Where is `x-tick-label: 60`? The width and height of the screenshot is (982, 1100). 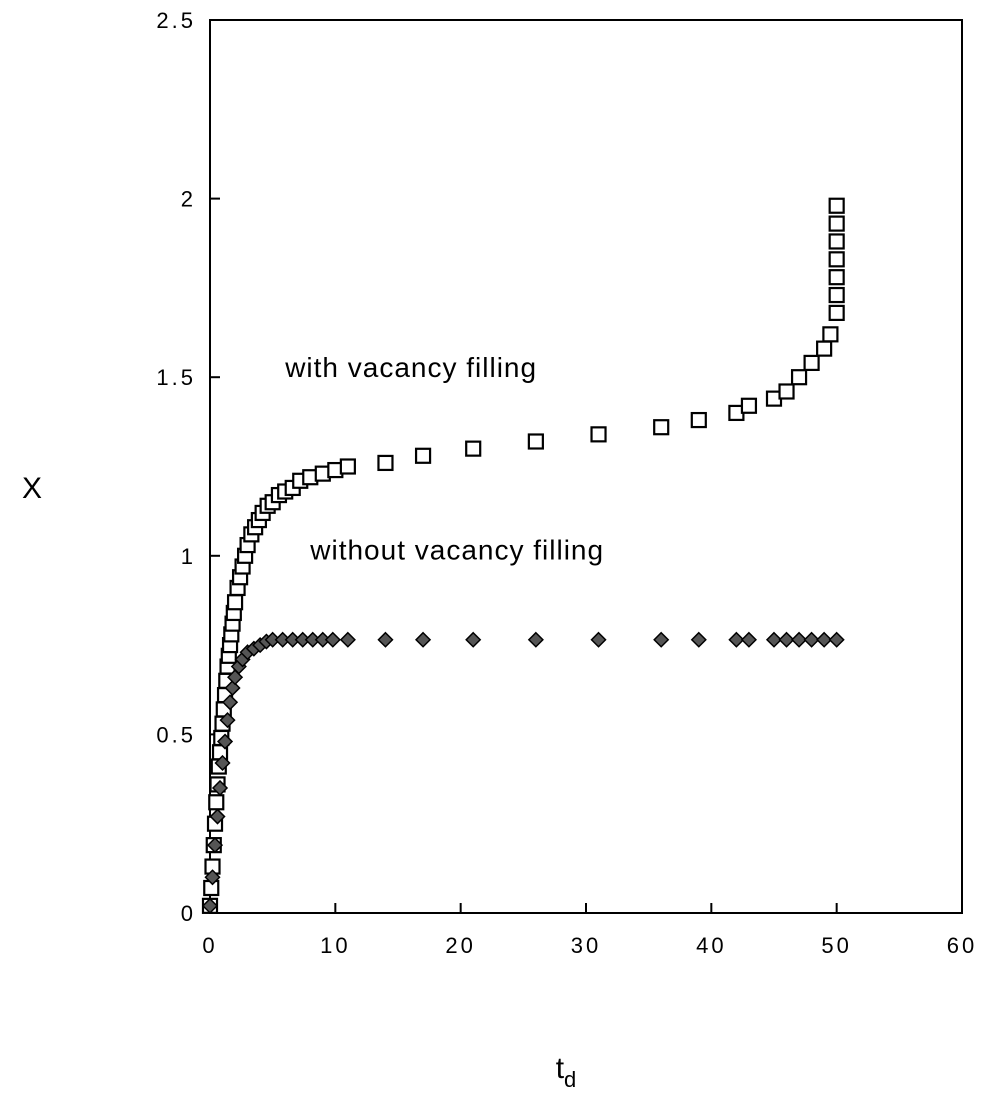
x-tick-label: 60 is located at coordinates (962, 945).